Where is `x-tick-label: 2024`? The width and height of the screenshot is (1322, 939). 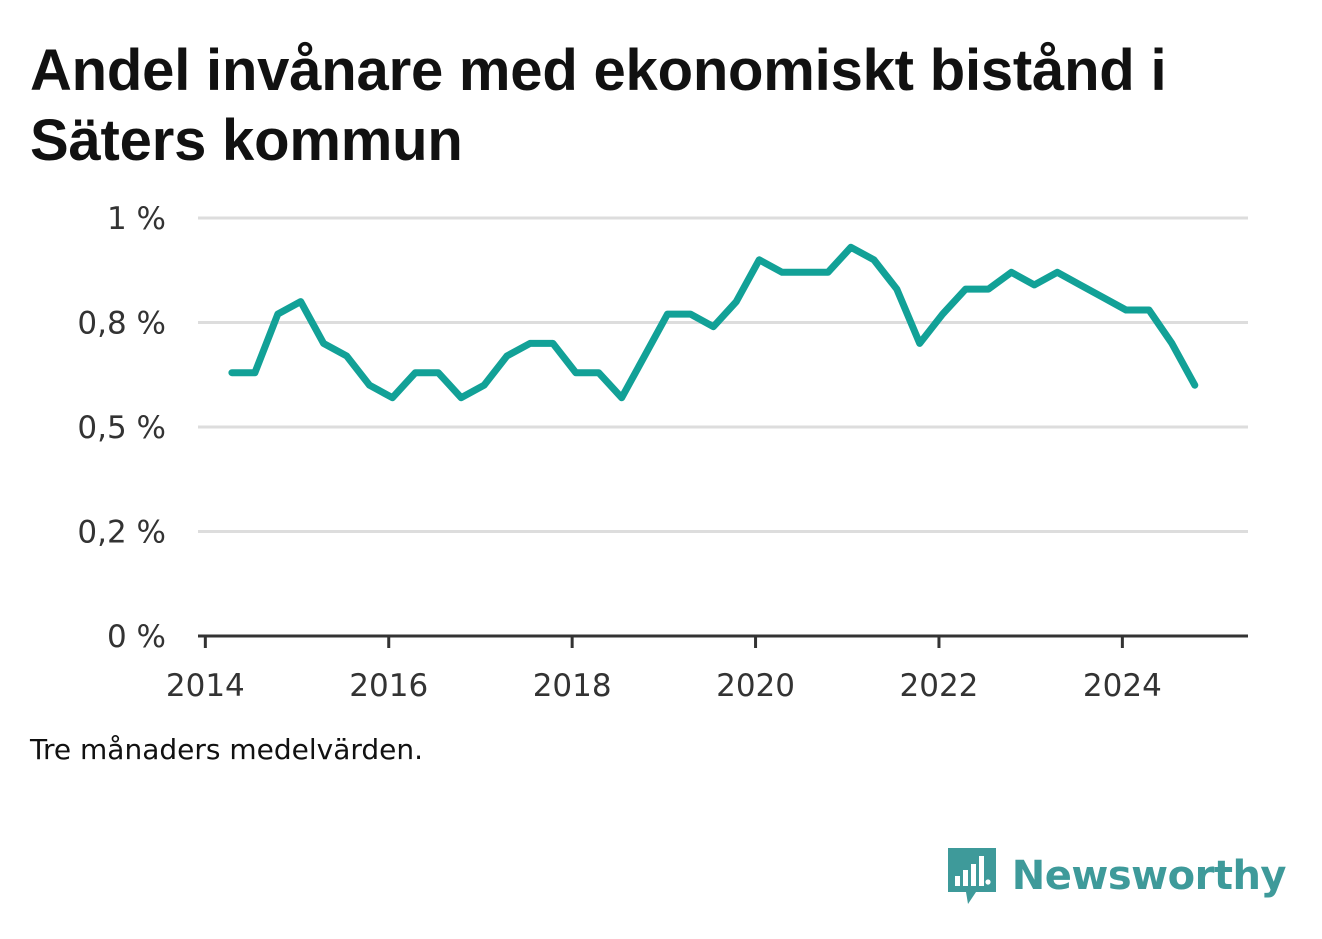
x-tick-label: 2024 is located at coordinates (1122, 686).